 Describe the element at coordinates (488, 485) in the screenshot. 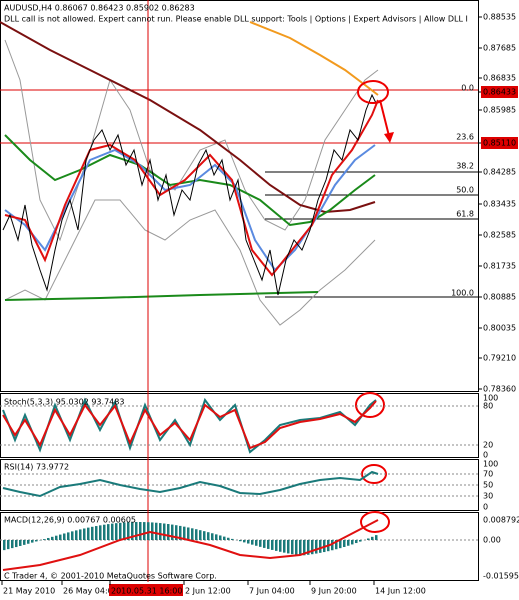

I see `axis-label: 50` at that location.